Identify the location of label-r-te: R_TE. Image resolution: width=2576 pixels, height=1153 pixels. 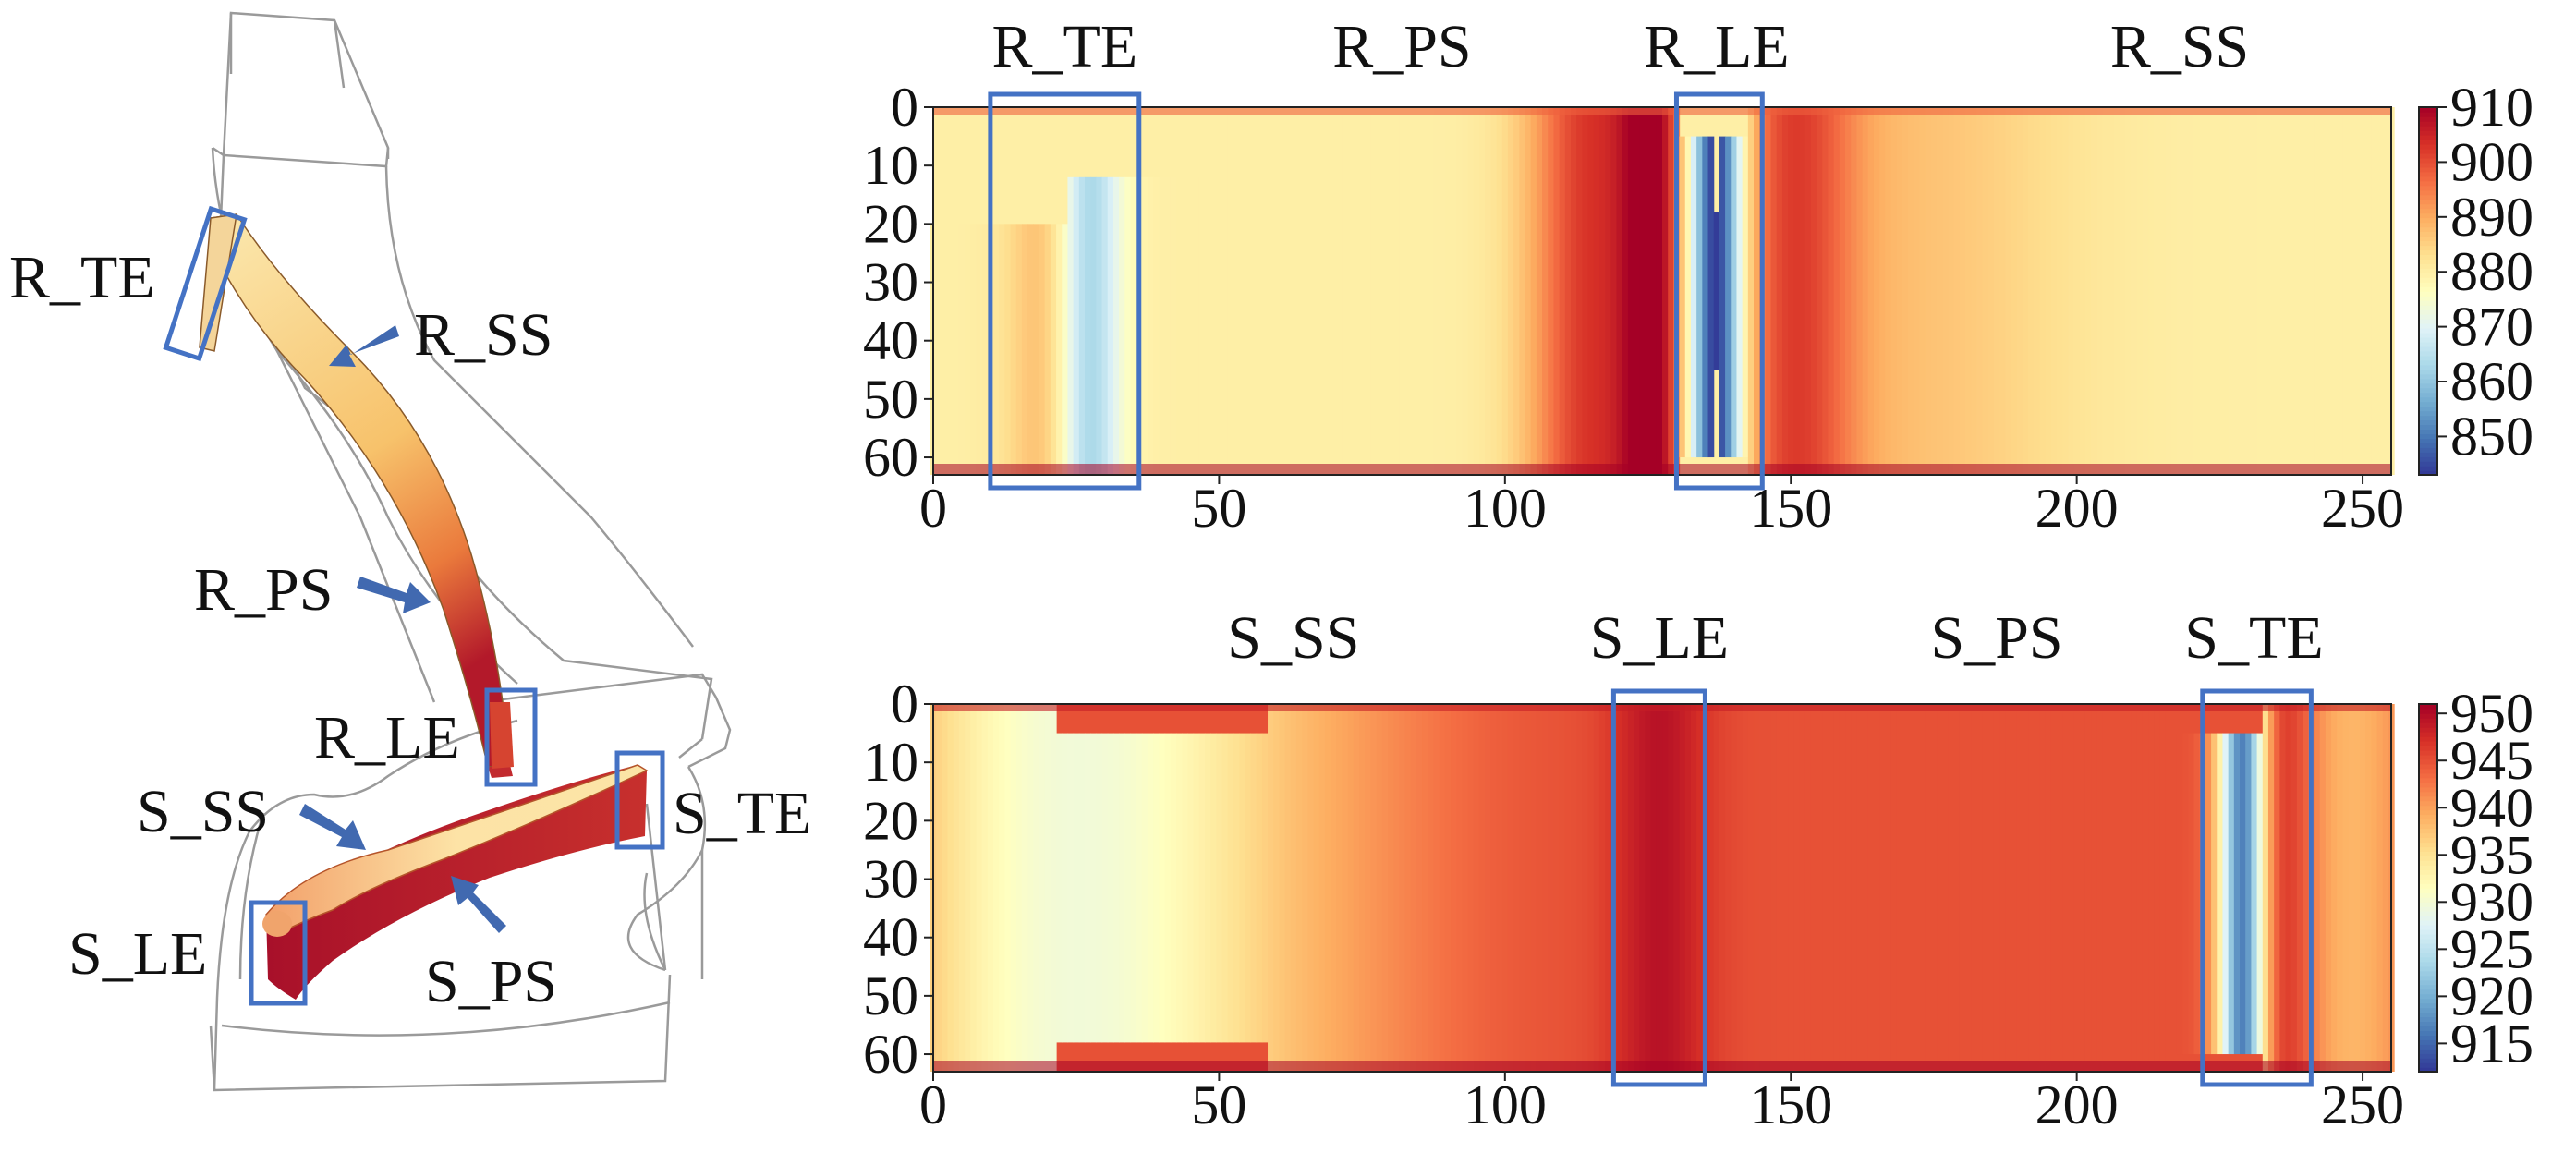
(82, 277).